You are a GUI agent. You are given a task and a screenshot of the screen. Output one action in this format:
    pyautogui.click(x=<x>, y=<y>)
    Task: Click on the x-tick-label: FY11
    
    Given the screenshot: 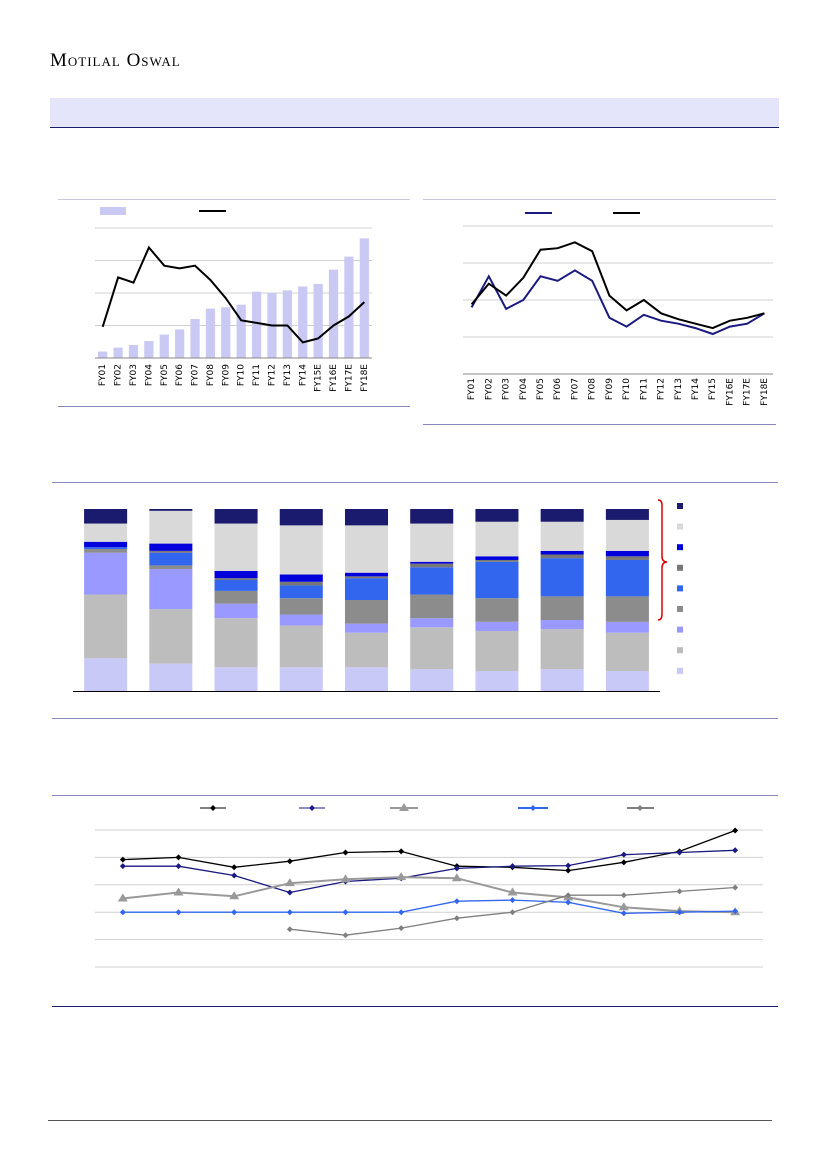 What is the action you would take?
    pyautogui.click(x=644, y=389)
    